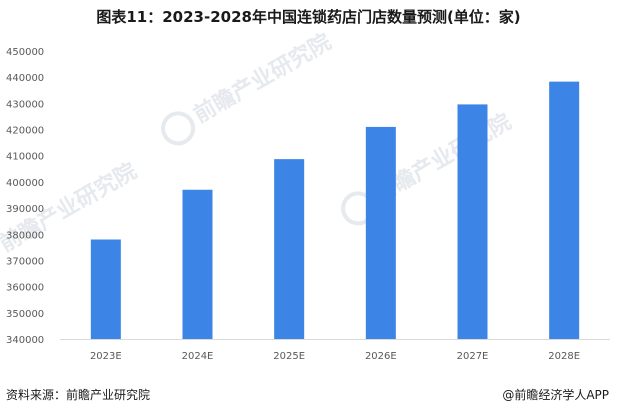 This screenshot has height=411, width=617. I want to click on y-tick-label: 370000, so click(25, 261).